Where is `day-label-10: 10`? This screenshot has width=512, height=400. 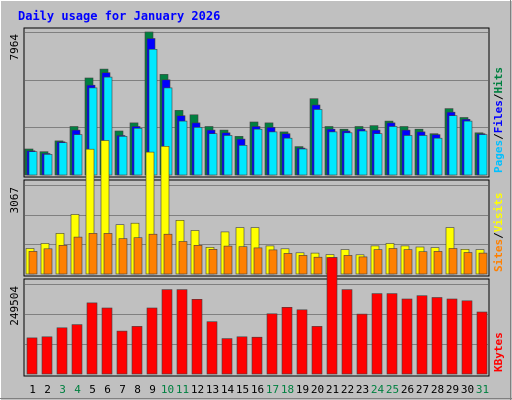 day-label-10: 10 is located at coordinates (167, 389).